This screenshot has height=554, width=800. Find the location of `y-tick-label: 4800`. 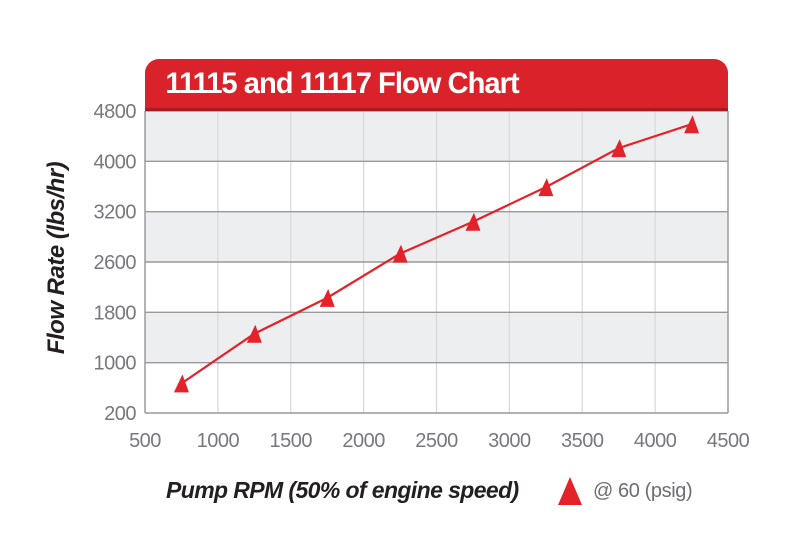

y-tick-label: 4800 is located at coordinates (115, 112).